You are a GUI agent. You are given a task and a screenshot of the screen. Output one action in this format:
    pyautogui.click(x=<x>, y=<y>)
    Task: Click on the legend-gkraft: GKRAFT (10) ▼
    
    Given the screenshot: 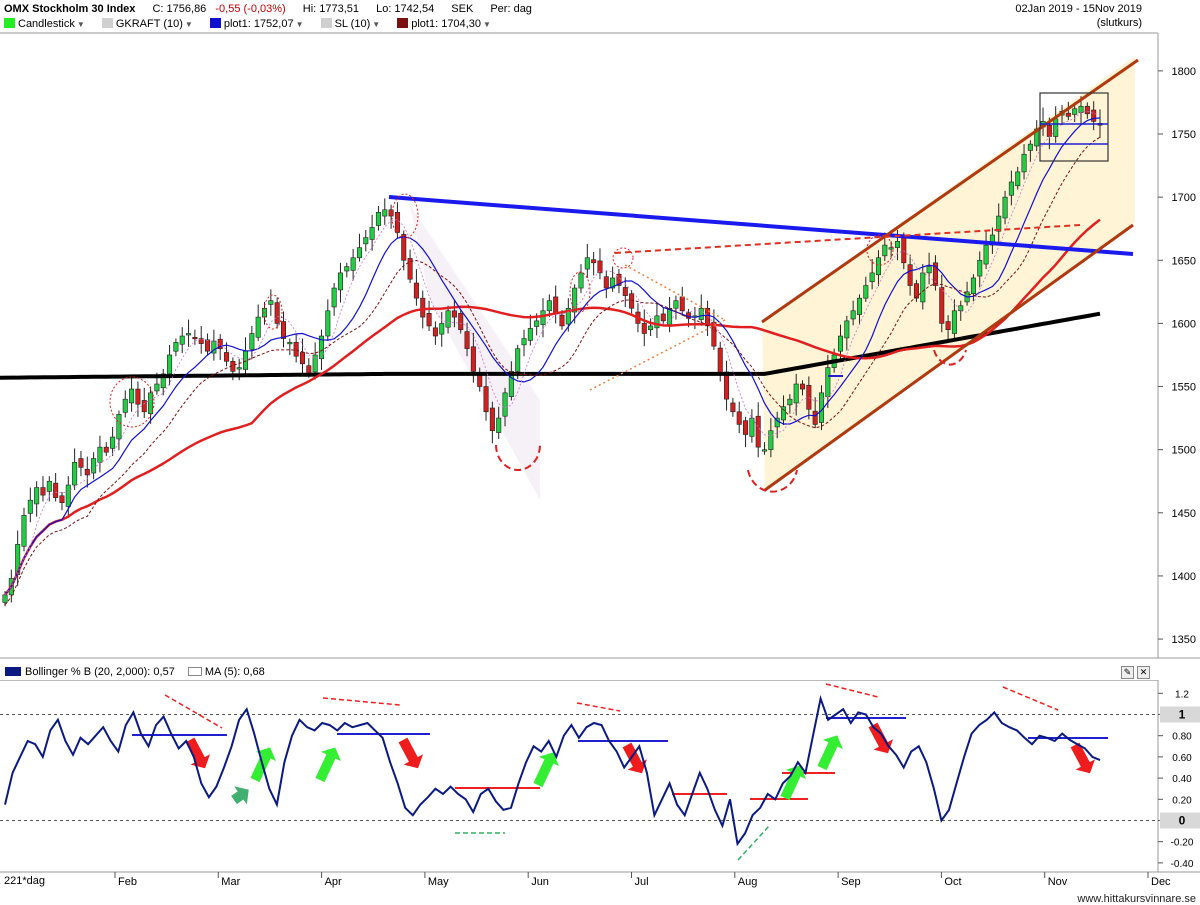 What is the action you would take?
    pyautogui.click(x=147, y=24)
    